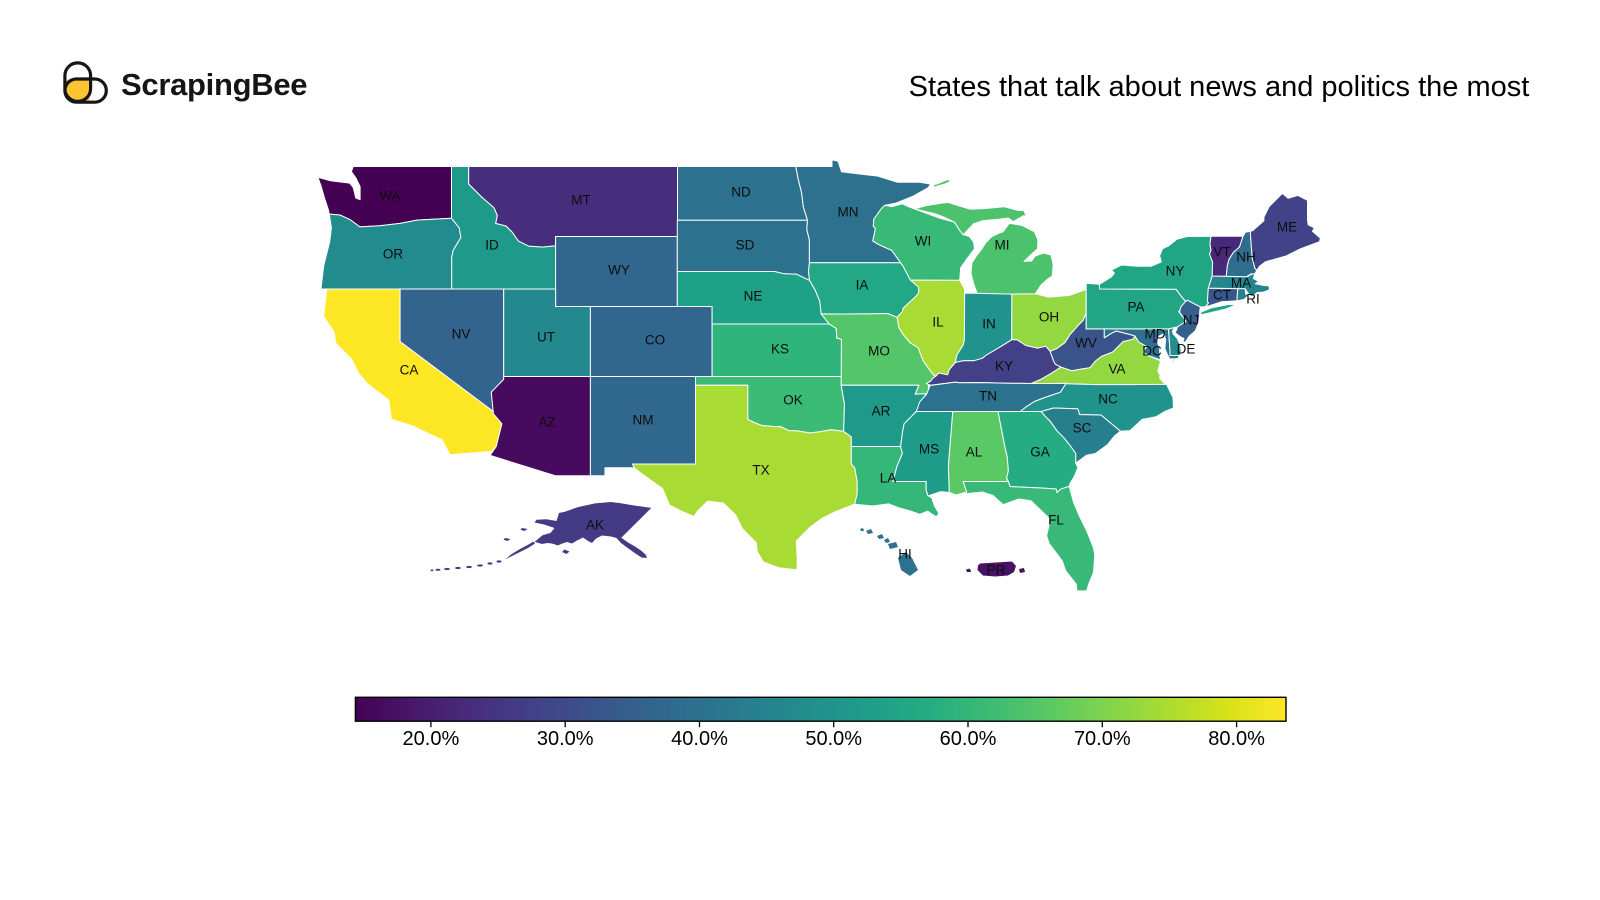 The height and width of the screenshot is (900, 1600). Describe the element at coordinates (1287, 227) in the screenshot. I see `svg-text: ME` at that location.